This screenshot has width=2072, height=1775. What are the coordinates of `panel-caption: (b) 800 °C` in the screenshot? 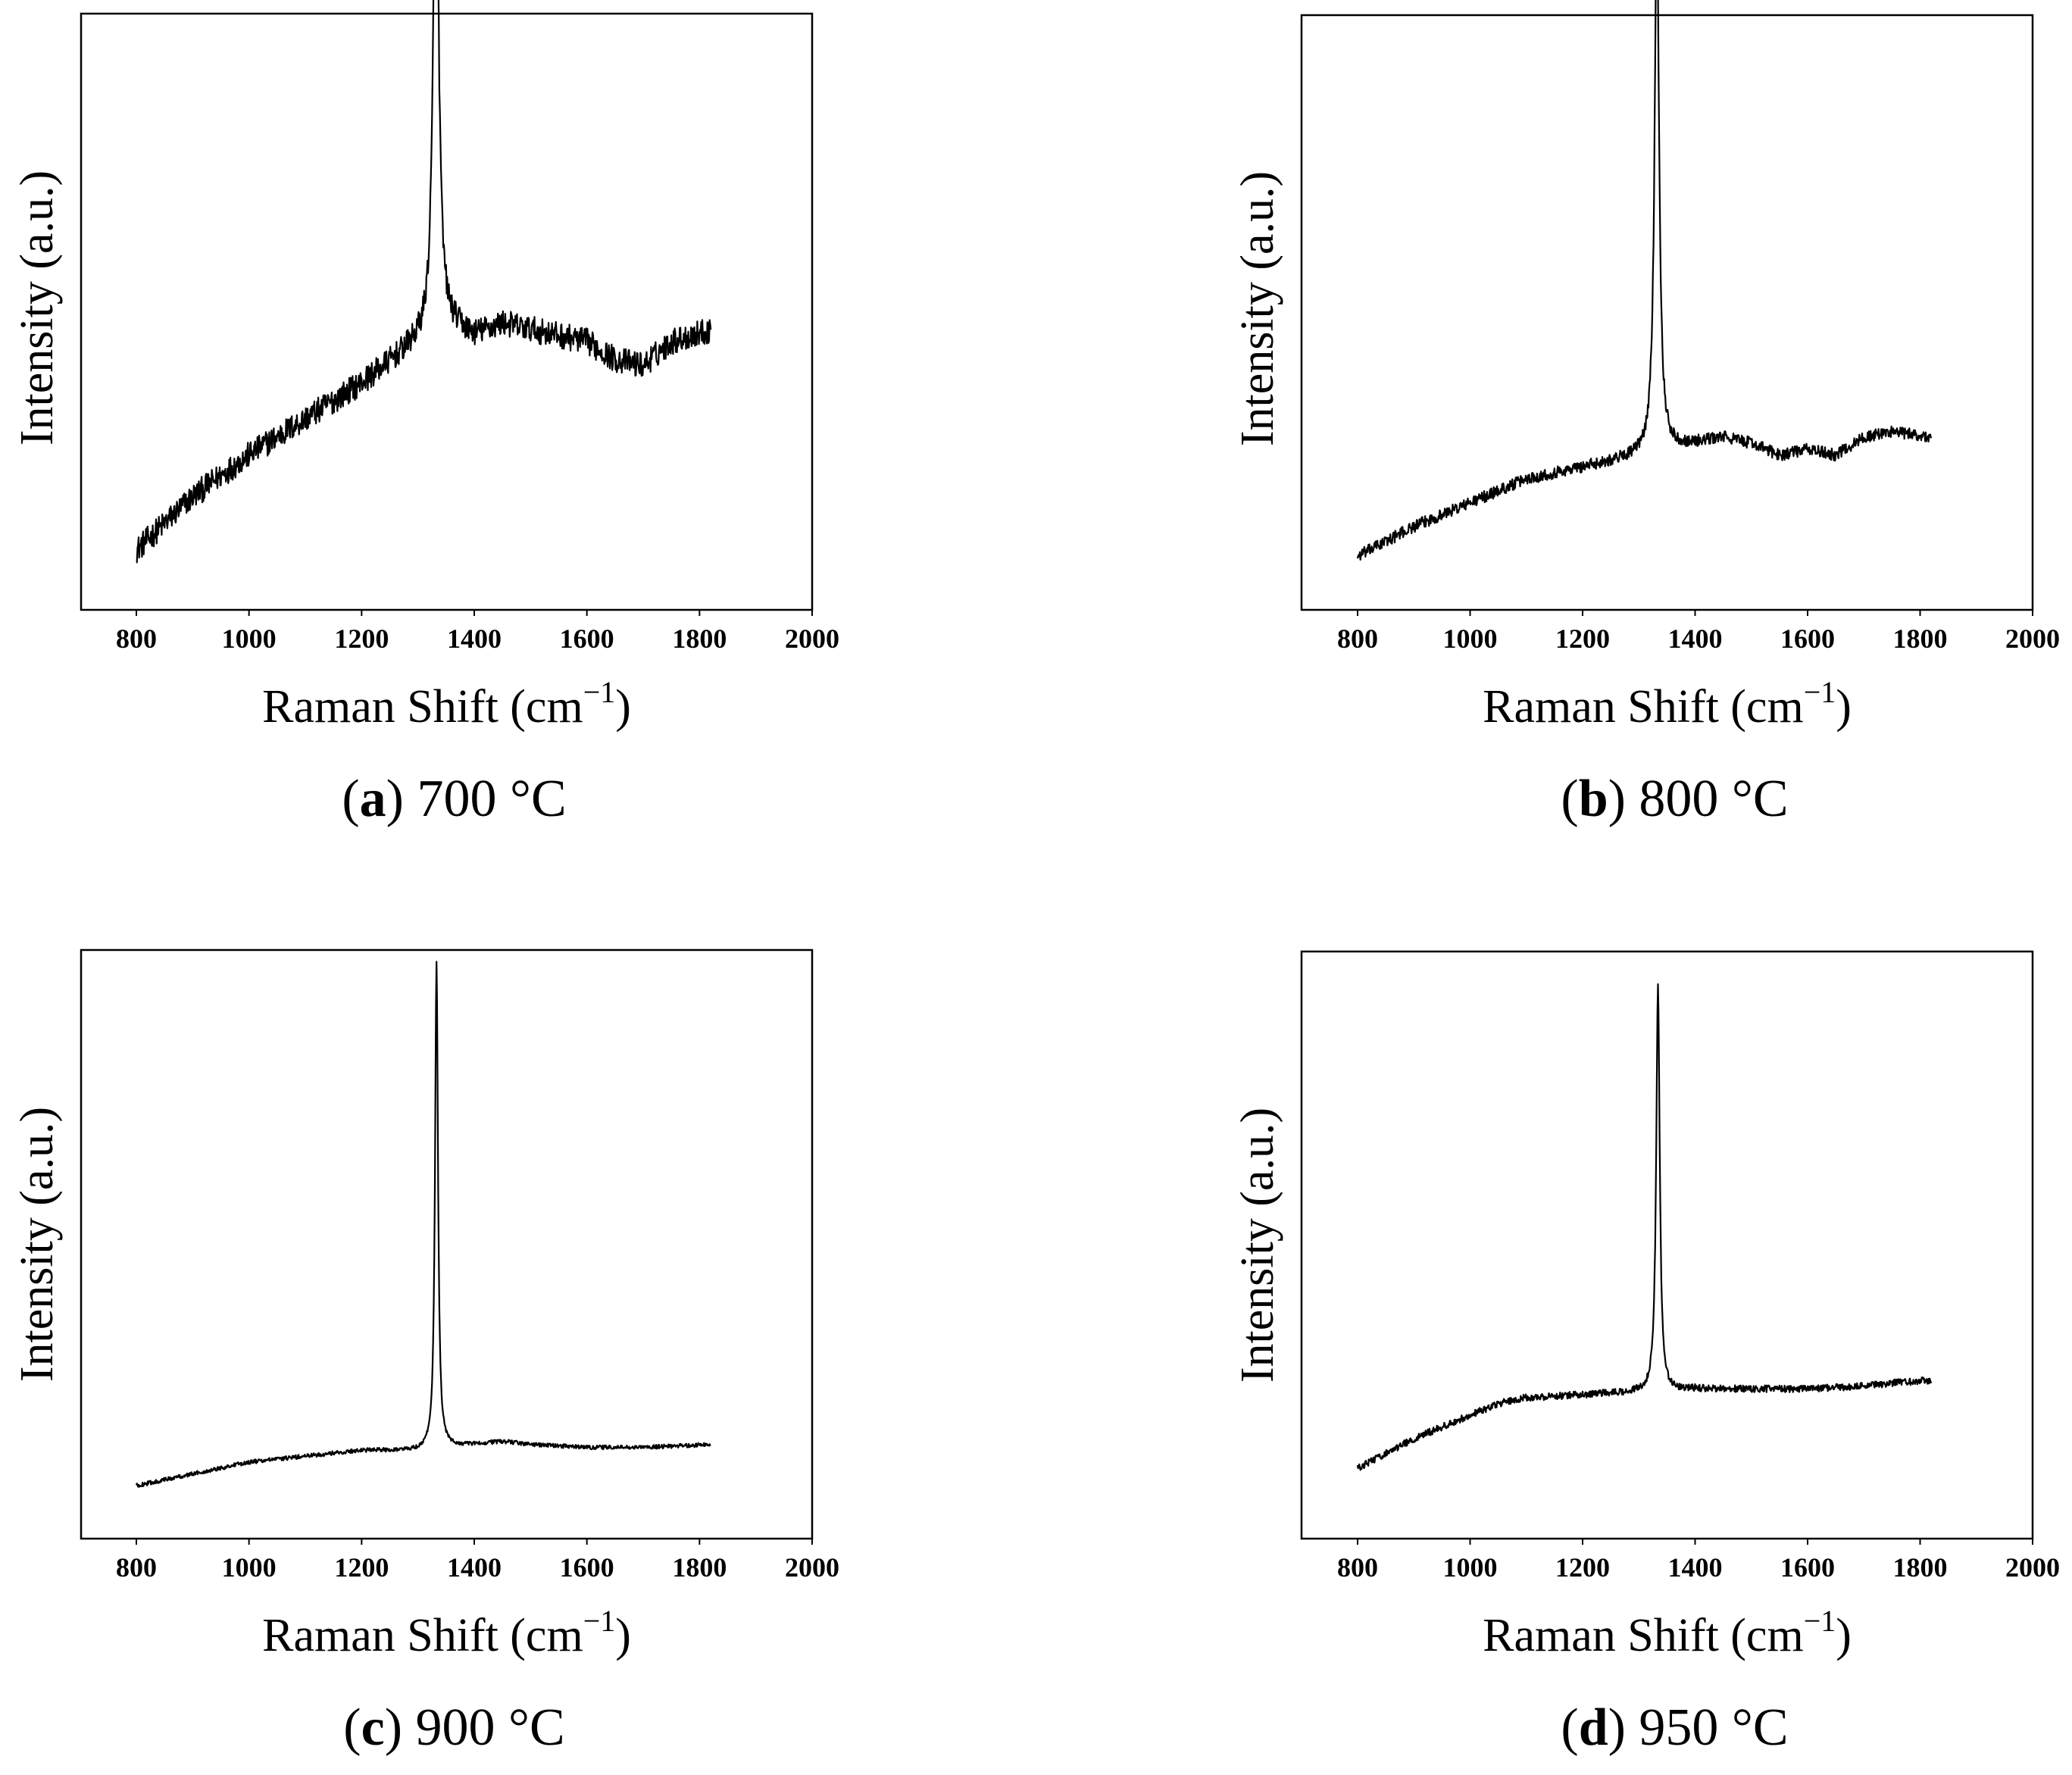 It's located at (1674, 799).